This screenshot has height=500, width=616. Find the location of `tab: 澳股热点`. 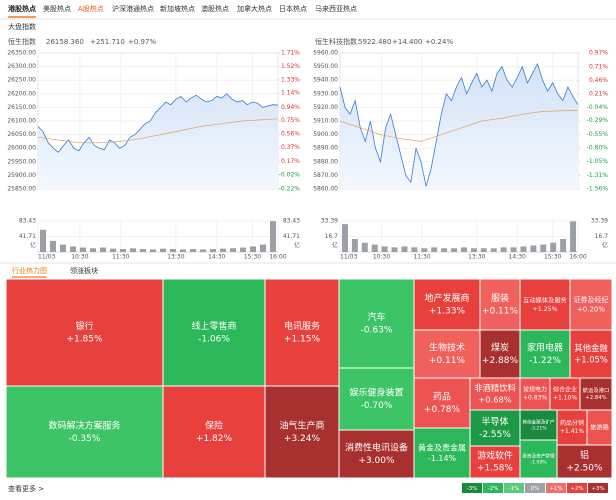

tab: 澳股热点 is located at coordinates (215, 8).